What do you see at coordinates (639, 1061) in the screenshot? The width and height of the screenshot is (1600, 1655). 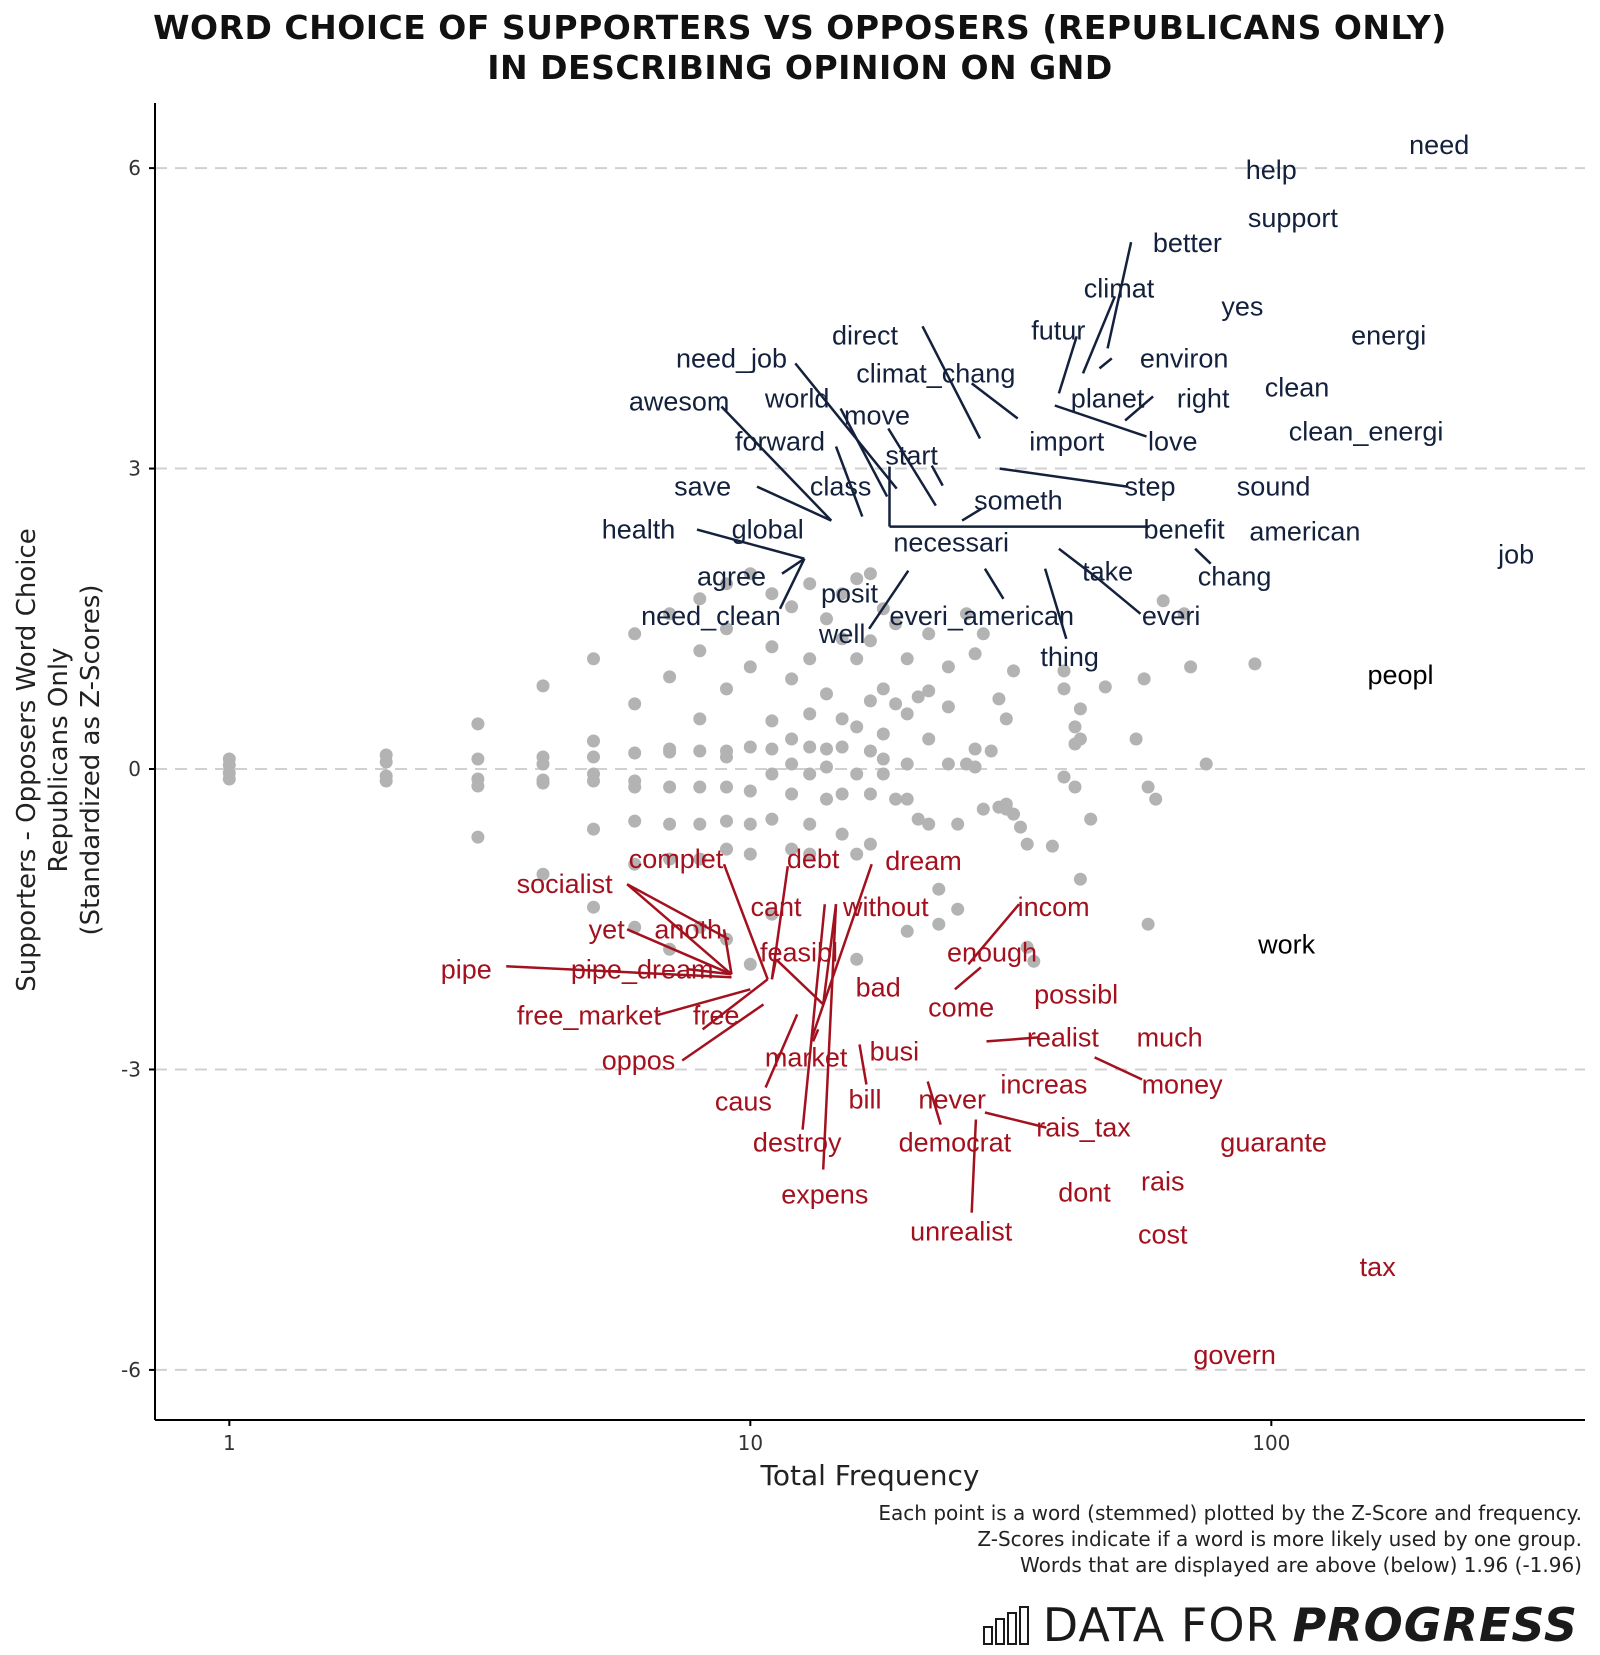 I see `word-label-oppos: oppos` at bounding box center [639, 1061].